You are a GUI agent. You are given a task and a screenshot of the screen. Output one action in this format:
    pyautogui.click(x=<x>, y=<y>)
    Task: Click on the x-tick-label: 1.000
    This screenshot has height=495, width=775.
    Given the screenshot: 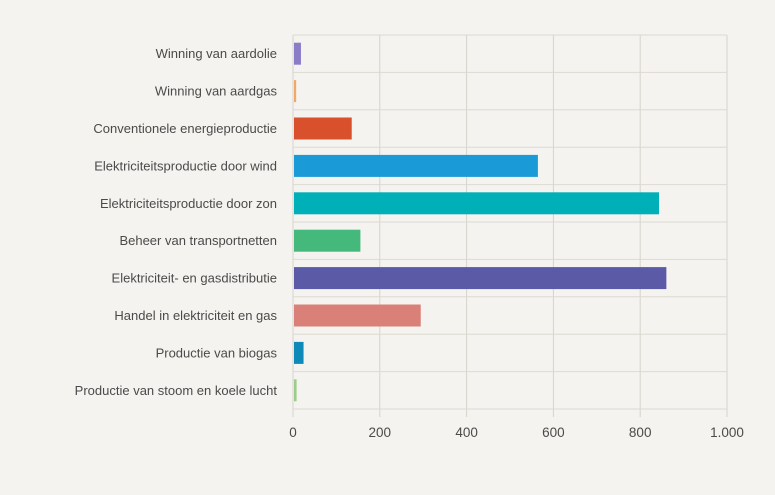 What is the action you would take?
    pyautogui.click(x=727, y=432)
    